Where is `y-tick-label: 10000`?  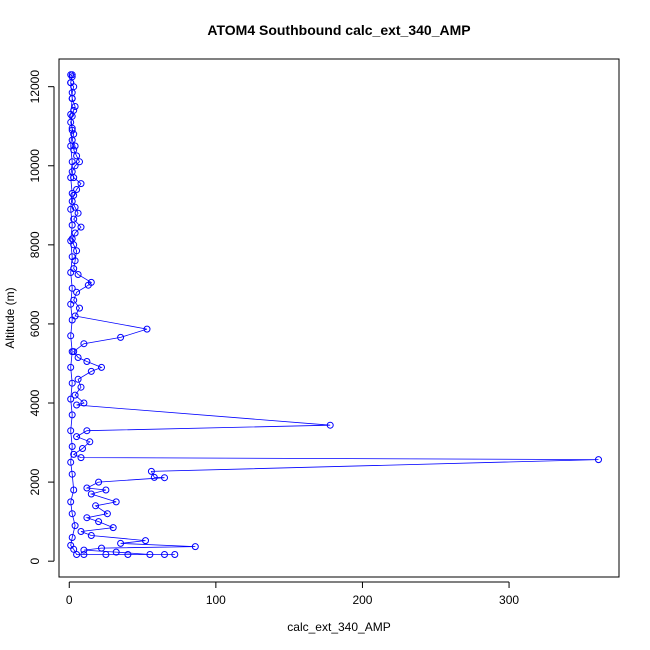
y-tick-label: 10000 is located at coordinates (35, 166).